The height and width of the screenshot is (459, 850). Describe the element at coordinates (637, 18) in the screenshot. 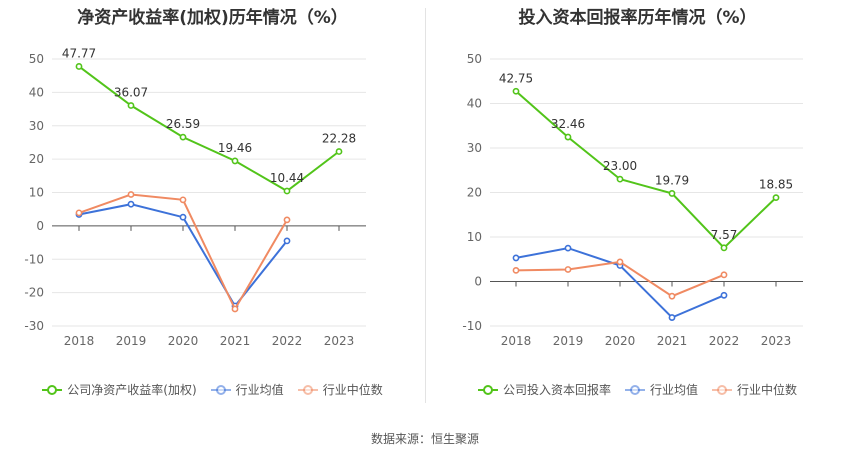

I see `chart-title: 投入资本回报率历年情况（%）` at that location.